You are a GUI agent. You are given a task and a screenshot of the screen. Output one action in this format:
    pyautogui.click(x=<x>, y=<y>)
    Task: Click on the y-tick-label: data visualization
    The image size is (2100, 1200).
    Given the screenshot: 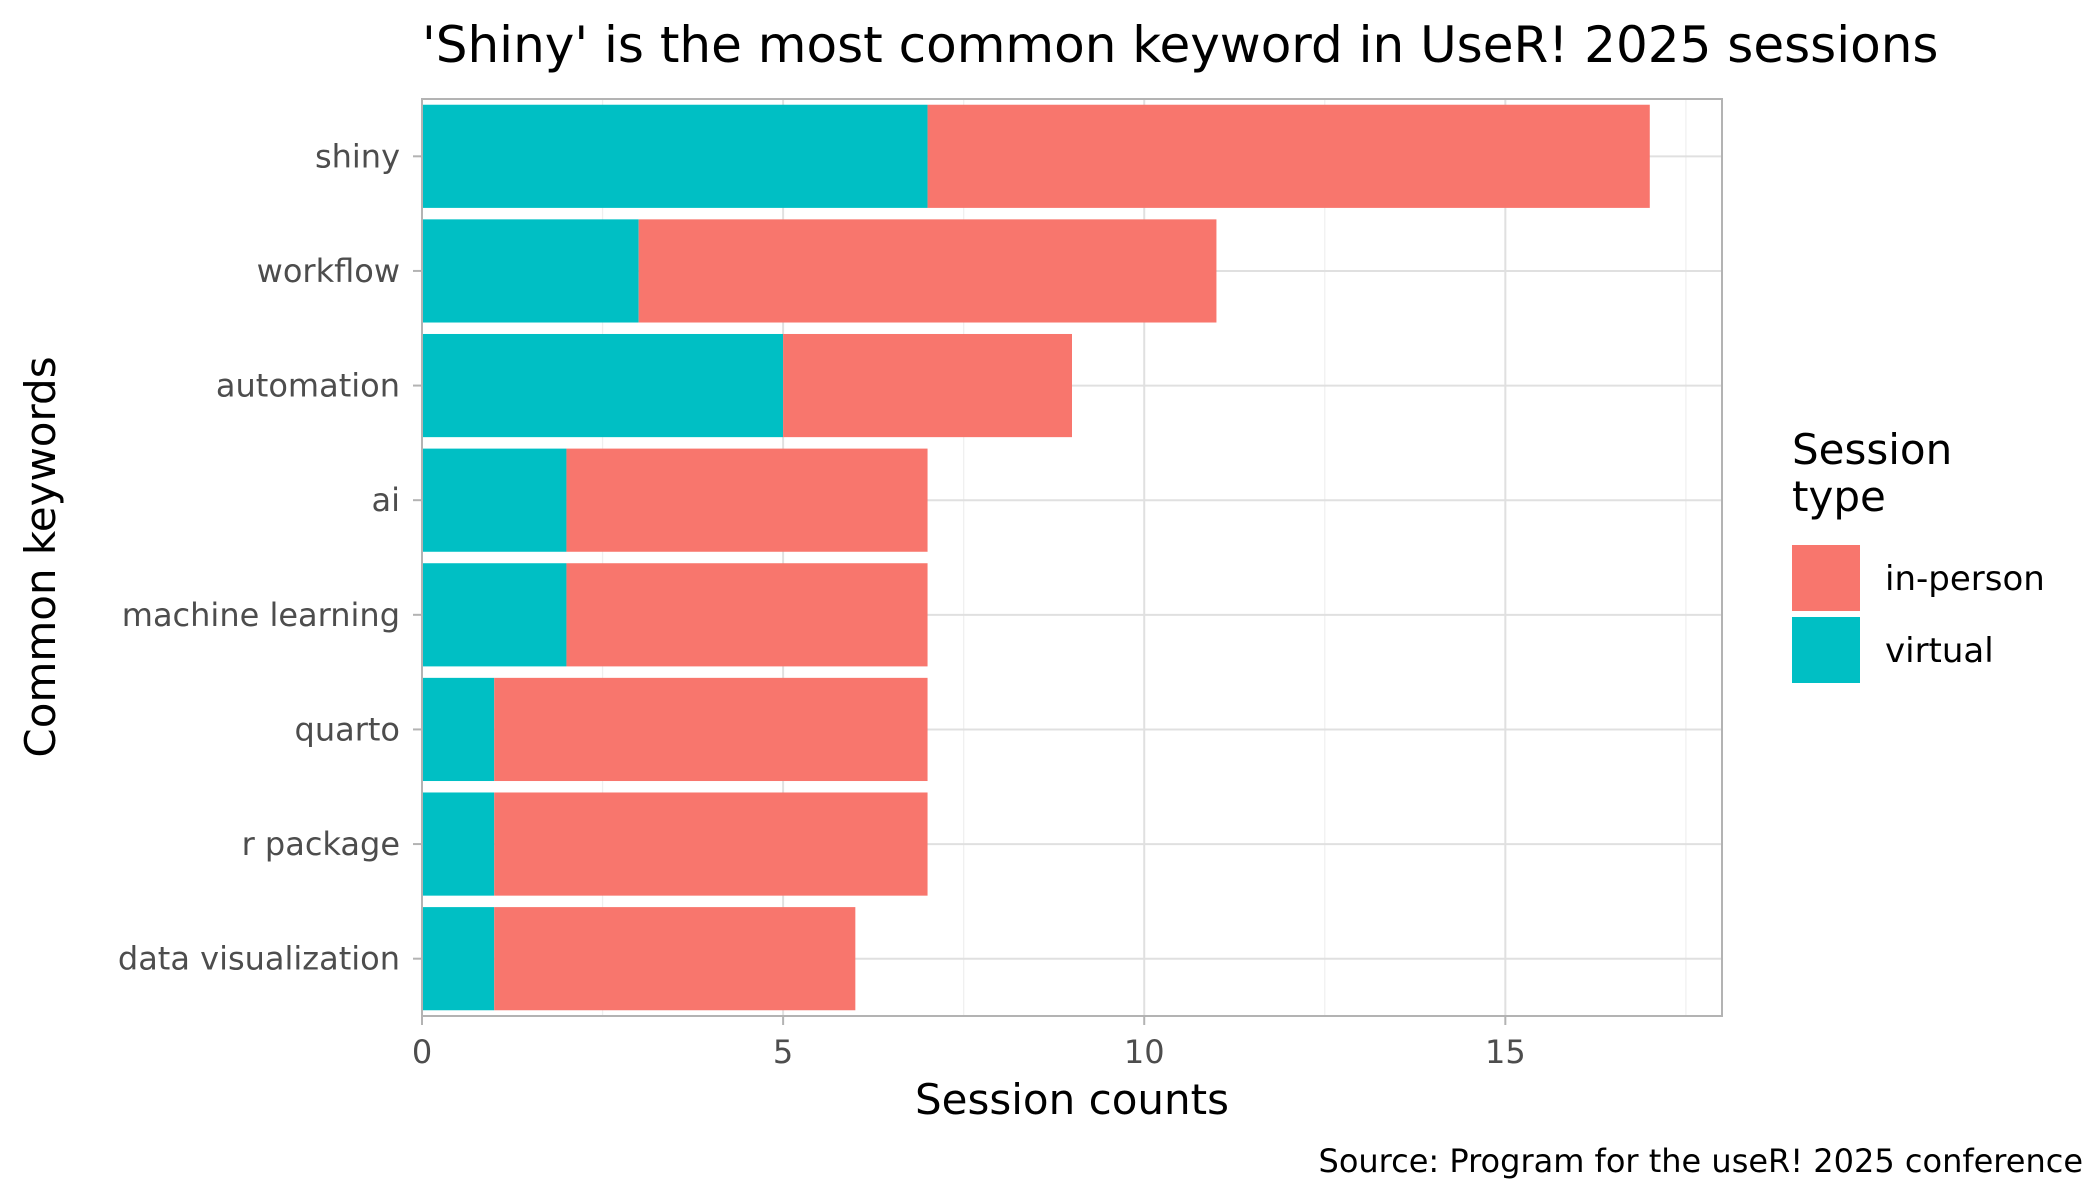 What is the action you would take?
    pyautogui.click(x=259, y=959)
    